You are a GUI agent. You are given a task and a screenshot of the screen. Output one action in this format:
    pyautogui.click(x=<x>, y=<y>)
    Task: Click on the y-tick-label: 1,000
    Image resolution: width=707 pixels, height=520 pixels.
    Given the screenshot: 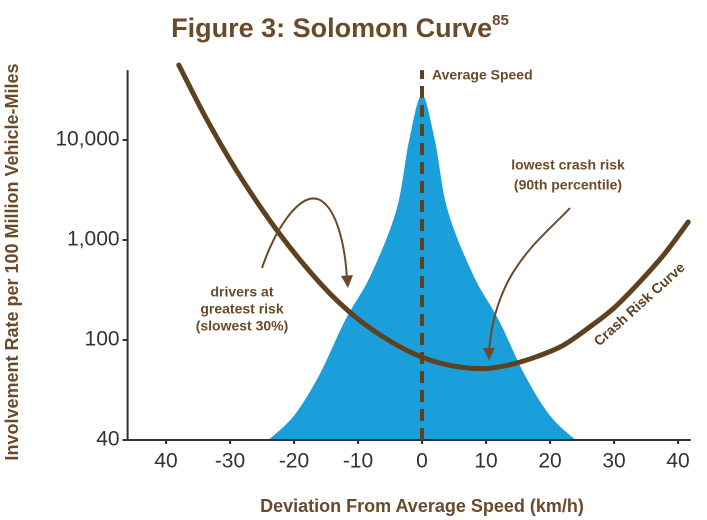 What is the action you would take?
    pyautogui.click(x=93, y=239)
    